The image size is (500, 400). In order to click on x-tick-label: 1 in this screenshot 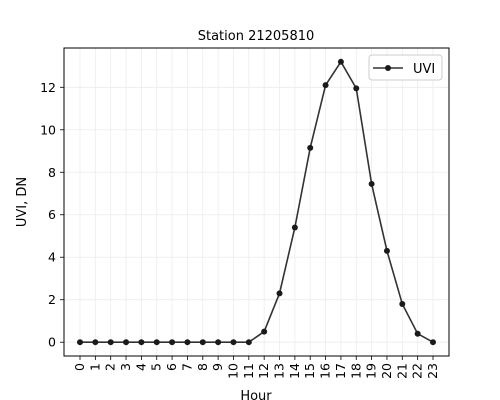, I will do `click(94, 367)`.